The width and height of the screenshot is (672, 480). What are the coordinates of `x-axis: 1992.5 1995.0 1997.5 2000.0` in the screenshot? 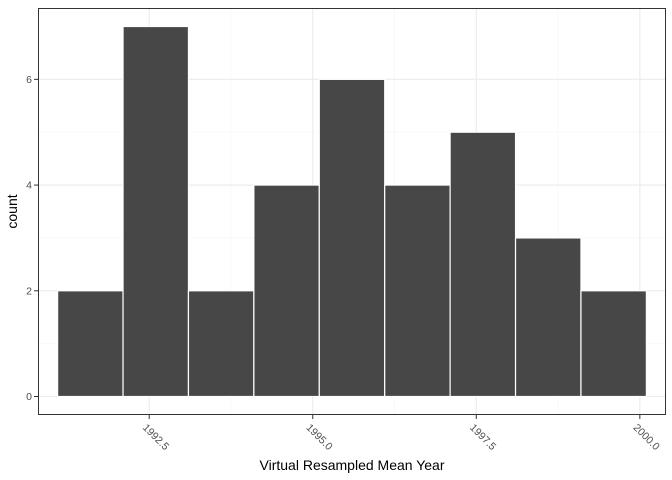 It's located at (401, 434).